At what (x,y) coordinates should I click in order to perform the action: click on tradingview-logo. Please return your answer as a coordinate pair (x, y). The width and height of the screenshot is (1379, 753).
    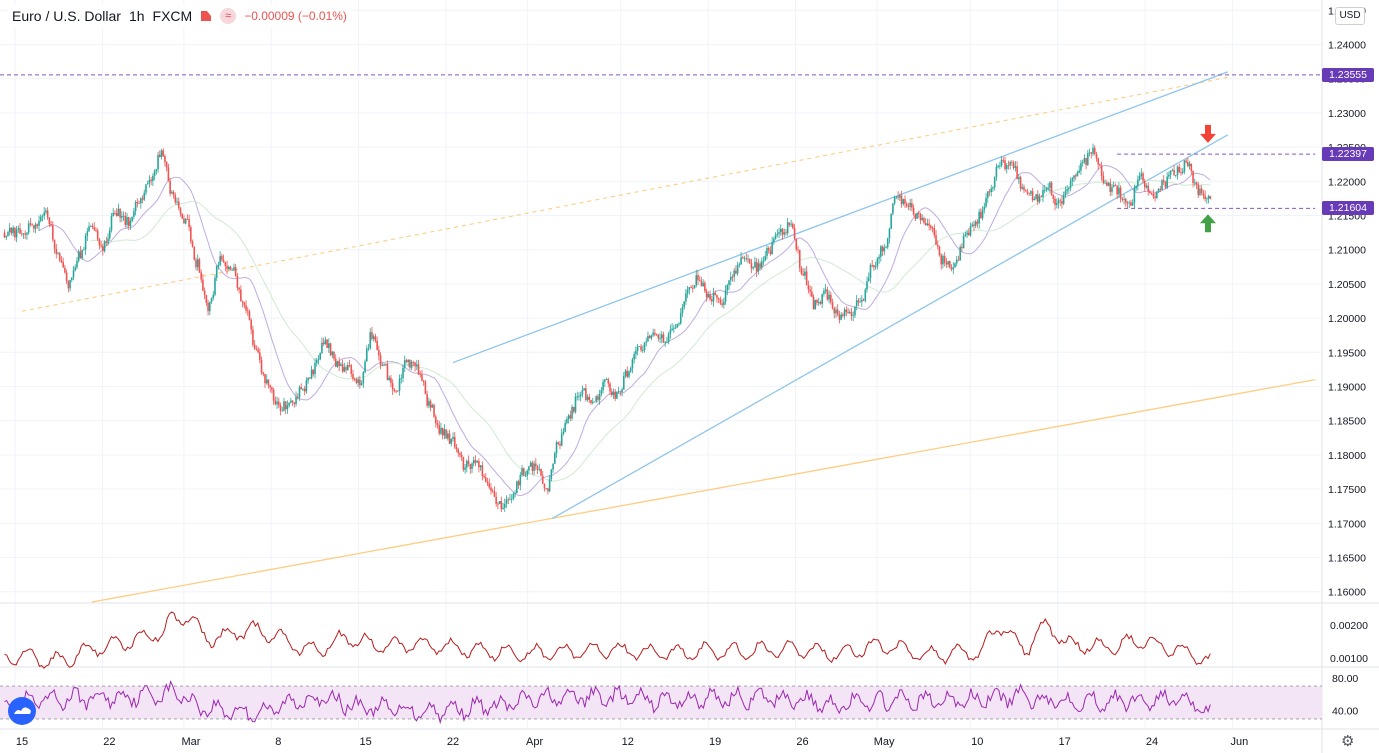
    Looking at the image, I should click on (22, 711).